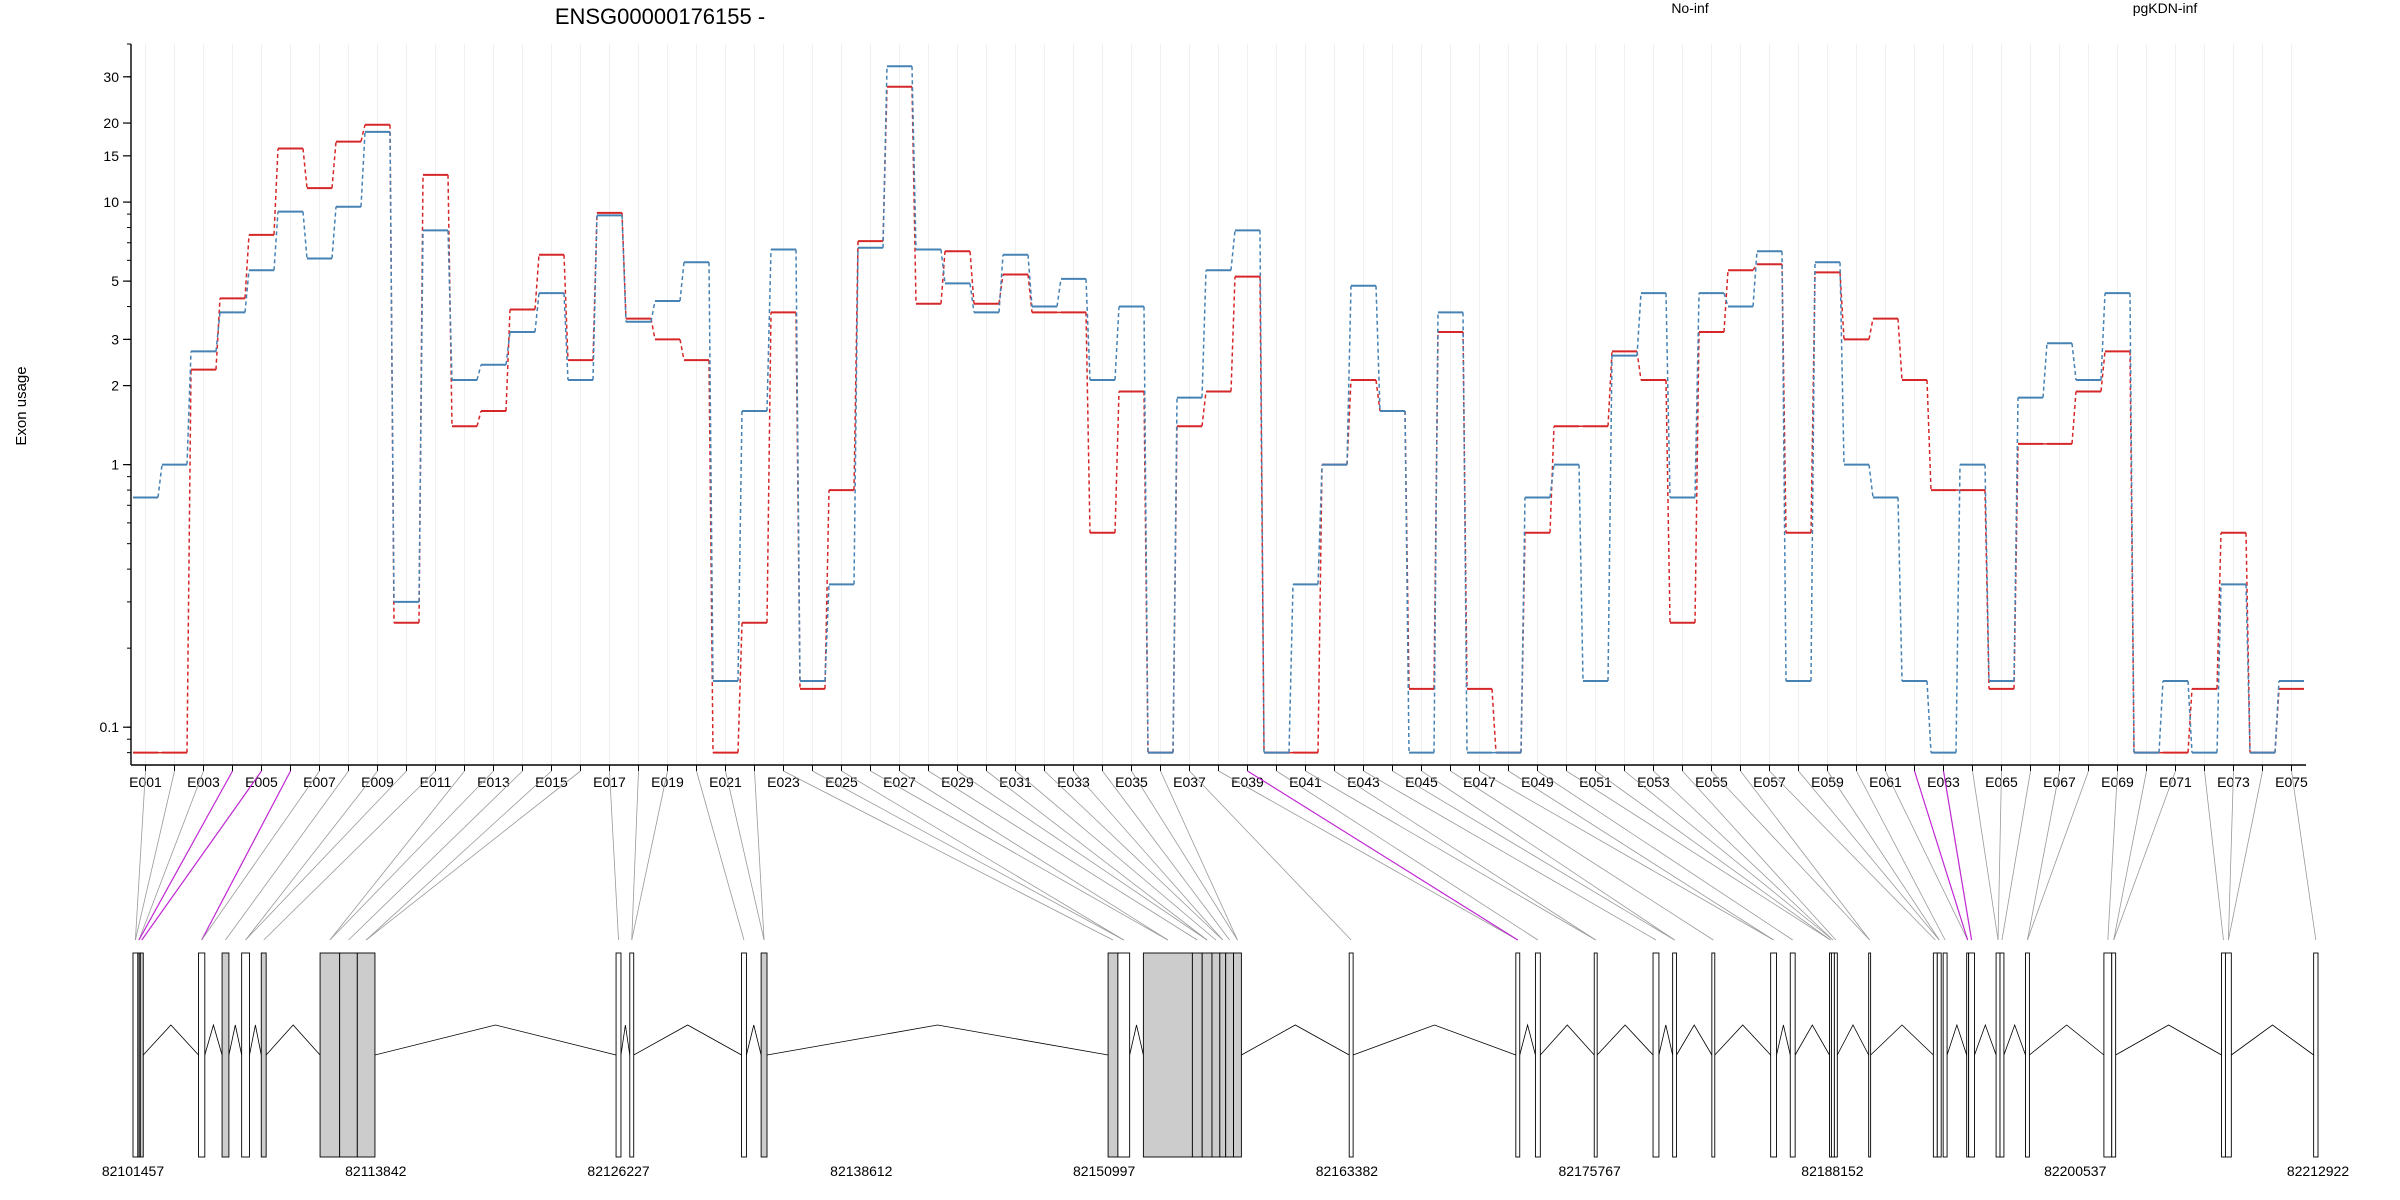 The width and height of the screenshot is (2400, 1200). Describe the element at coordinates (1479, 782) in the screenshot. I see `x-tick-label: E047` at that location.